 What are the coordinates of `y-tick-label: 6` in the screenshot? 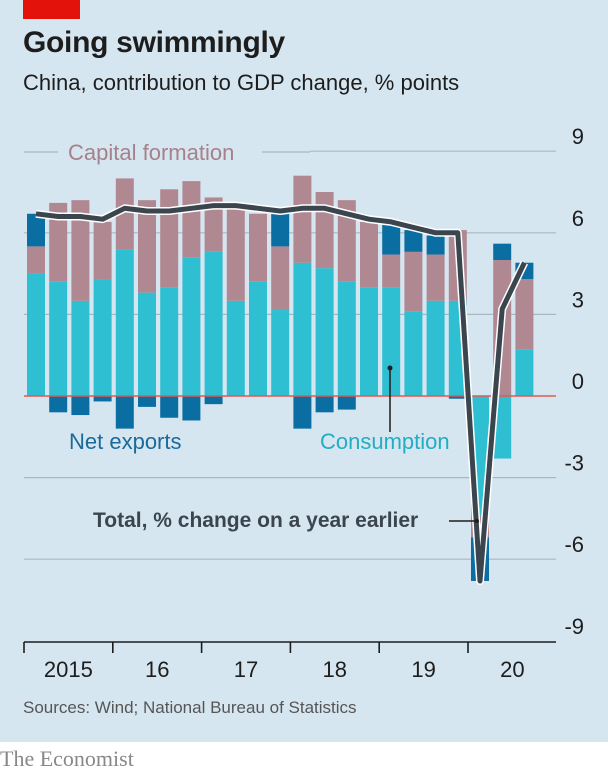 It's located at (578, 218).